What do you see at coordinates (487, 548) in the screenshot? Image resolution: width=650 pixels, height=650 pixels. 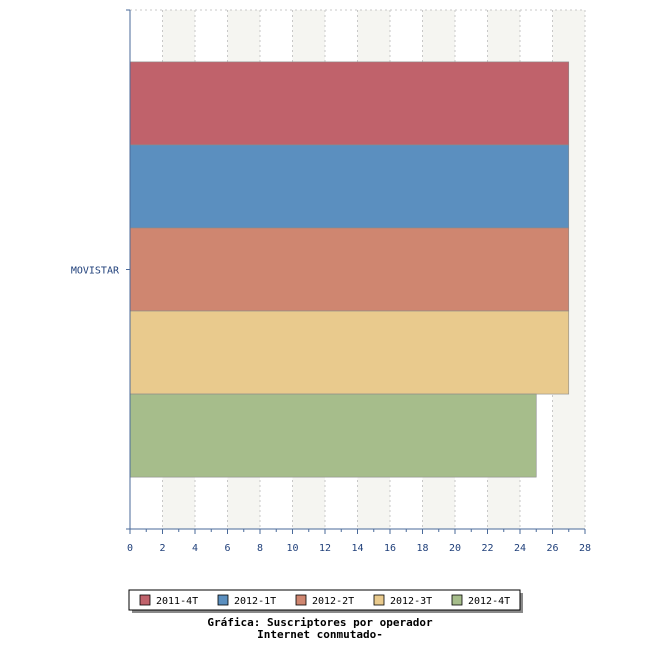 I see `x-tick-label: 22` at bounding box center [487, 548].